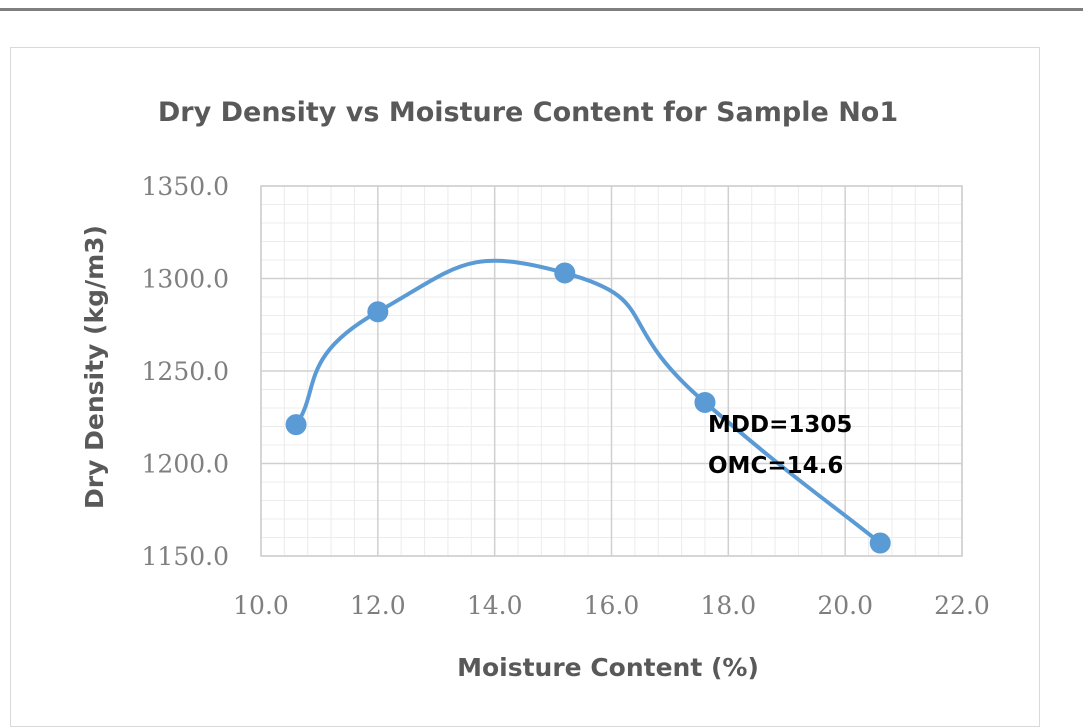  I want to click on y-tick-label: 1200.0, so click(185, 464).